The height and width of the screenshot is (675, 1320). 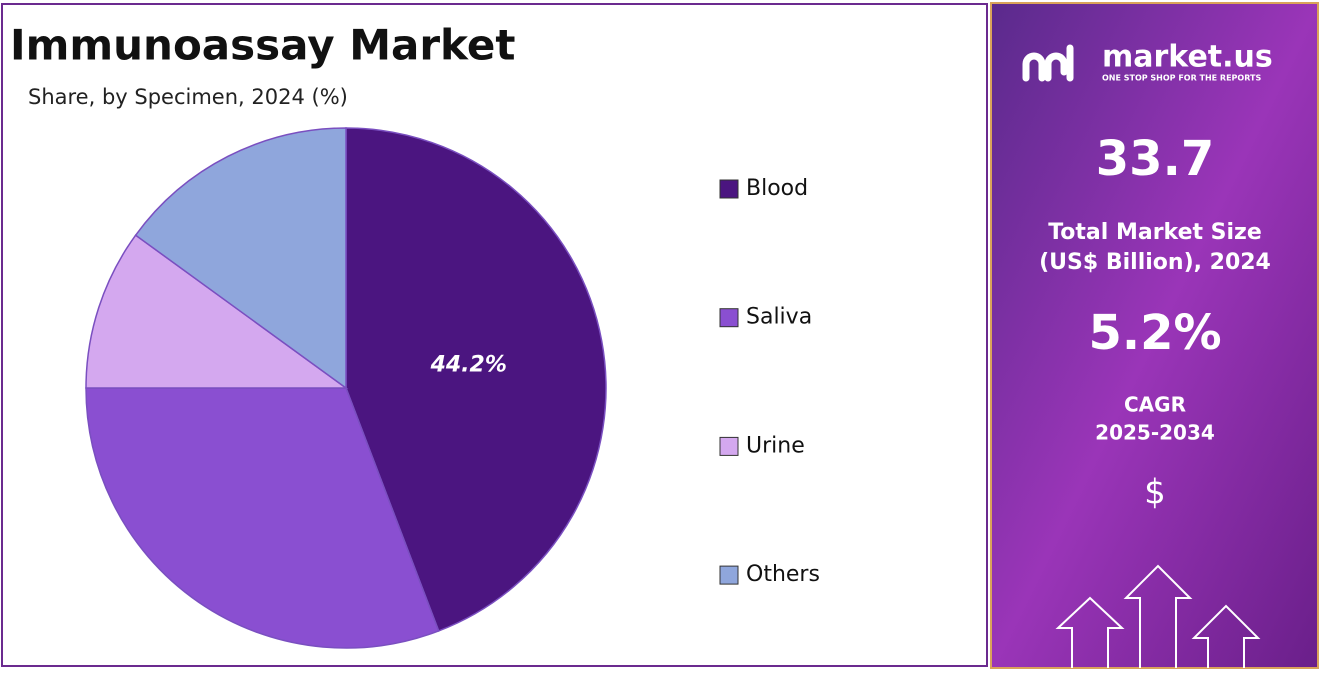 I want to click on arrows-decoration, so click(x=1158, y=616).